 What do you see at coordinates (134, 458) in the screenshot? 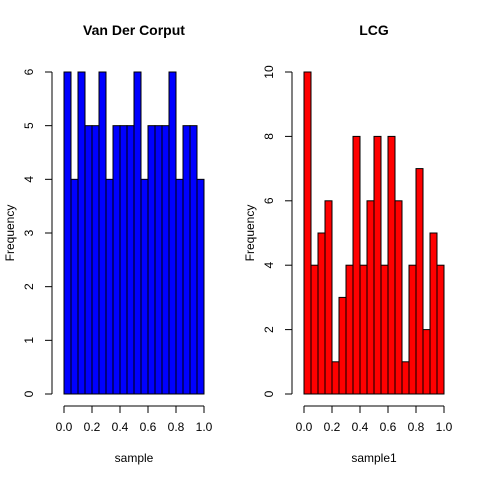
I see `x-axis-label: sample` at bounding box center [134, 458].